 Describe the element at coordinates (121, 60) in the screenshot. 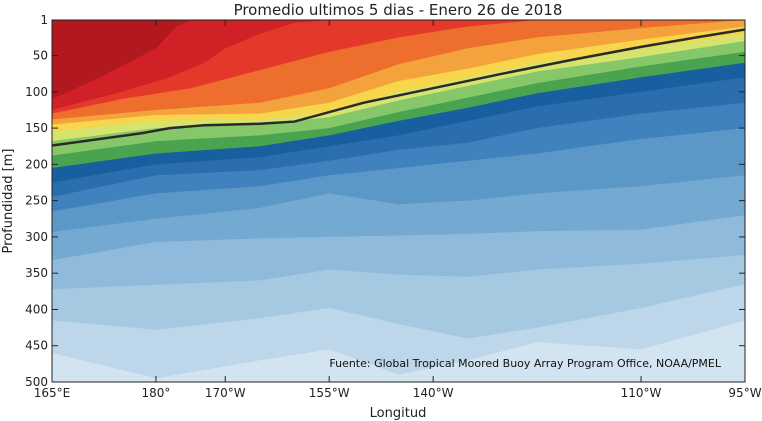

I see `contour-band` at that location.